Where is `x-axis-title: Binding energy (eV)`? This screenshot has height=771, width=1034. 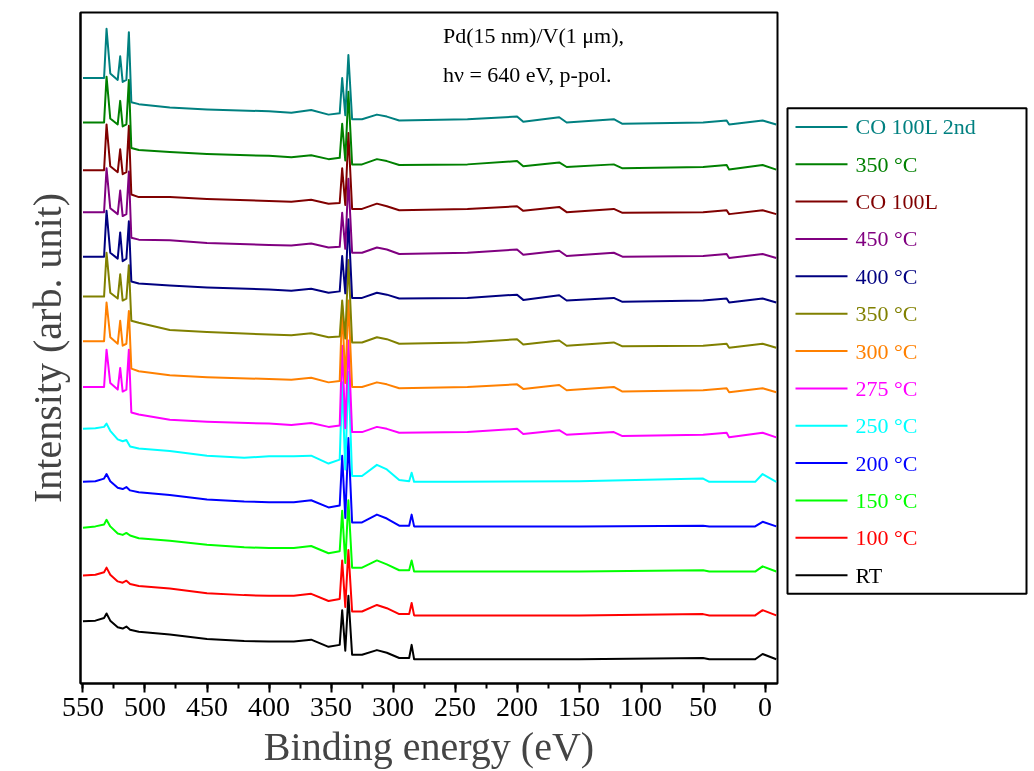 x-axis-title: Binding energy (eV) is located at coordinates (429, 746).